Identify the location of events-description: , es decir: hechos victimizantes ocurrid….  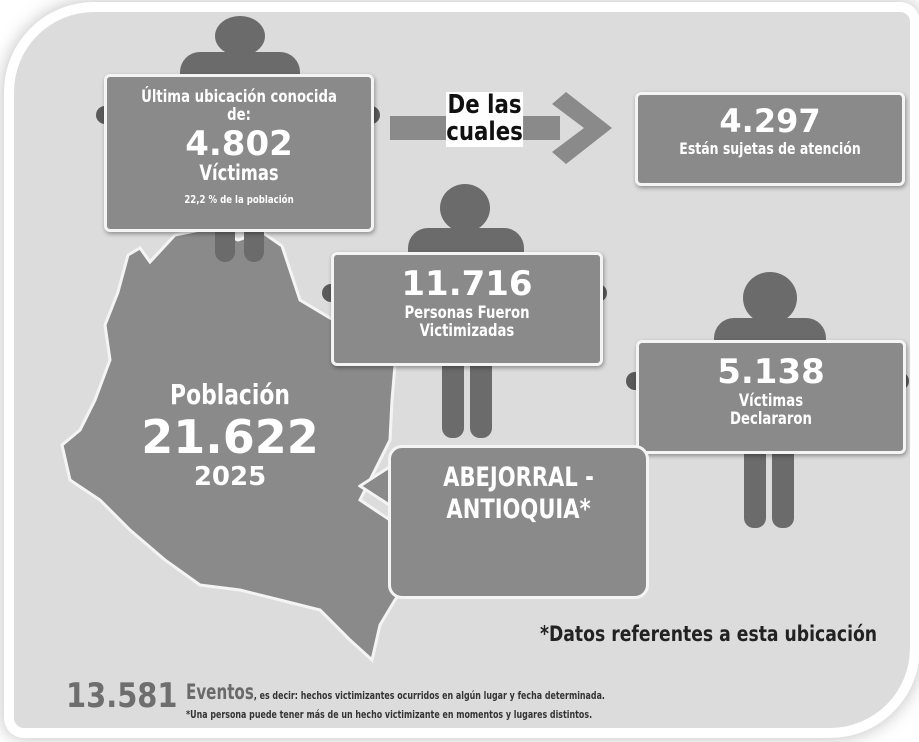
(429, 695).